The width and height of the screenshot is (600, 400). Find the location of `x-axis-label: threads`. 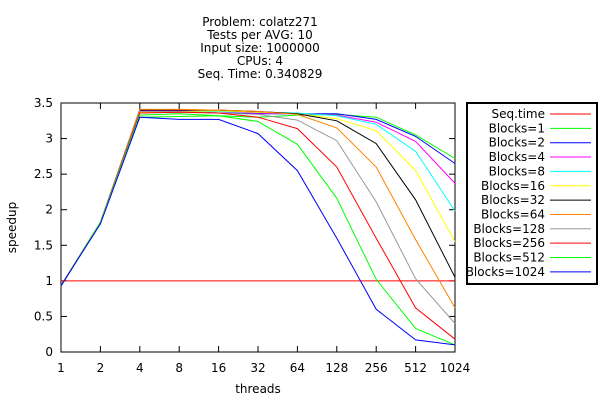

x-axis-label: threads is located at coordinates (258, 389).